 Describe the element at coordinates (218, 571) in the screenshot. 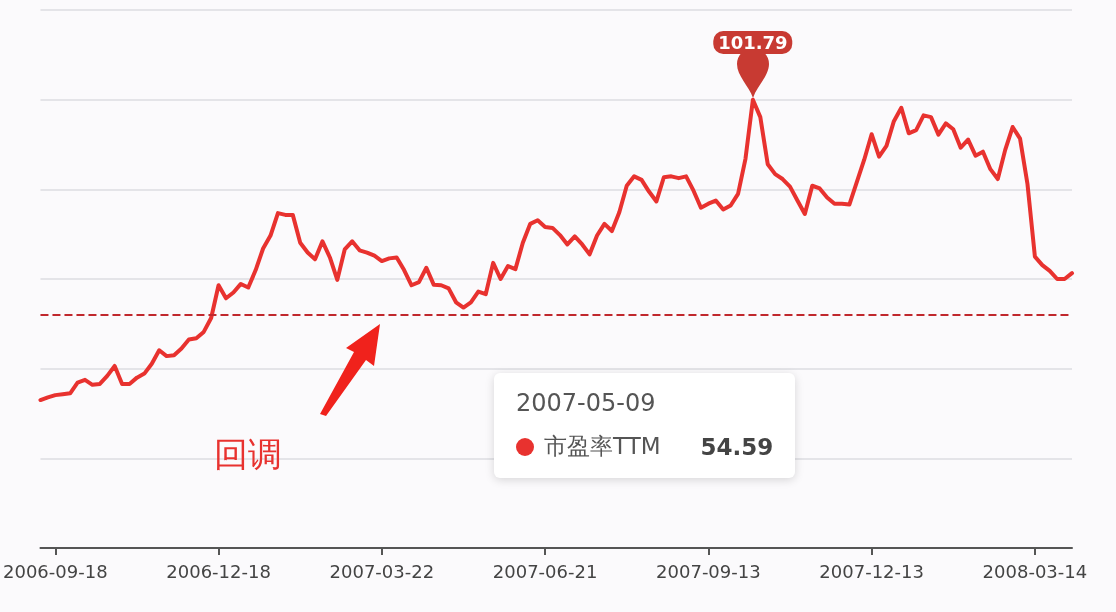

I see `x-tick-label: 2006-12-18` at that location.